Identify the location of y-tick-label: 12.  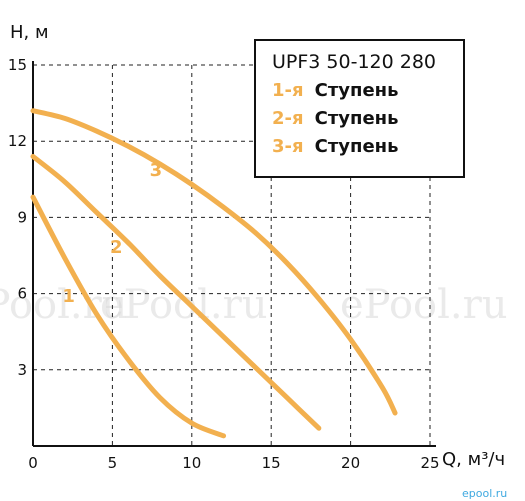
(17, 141).